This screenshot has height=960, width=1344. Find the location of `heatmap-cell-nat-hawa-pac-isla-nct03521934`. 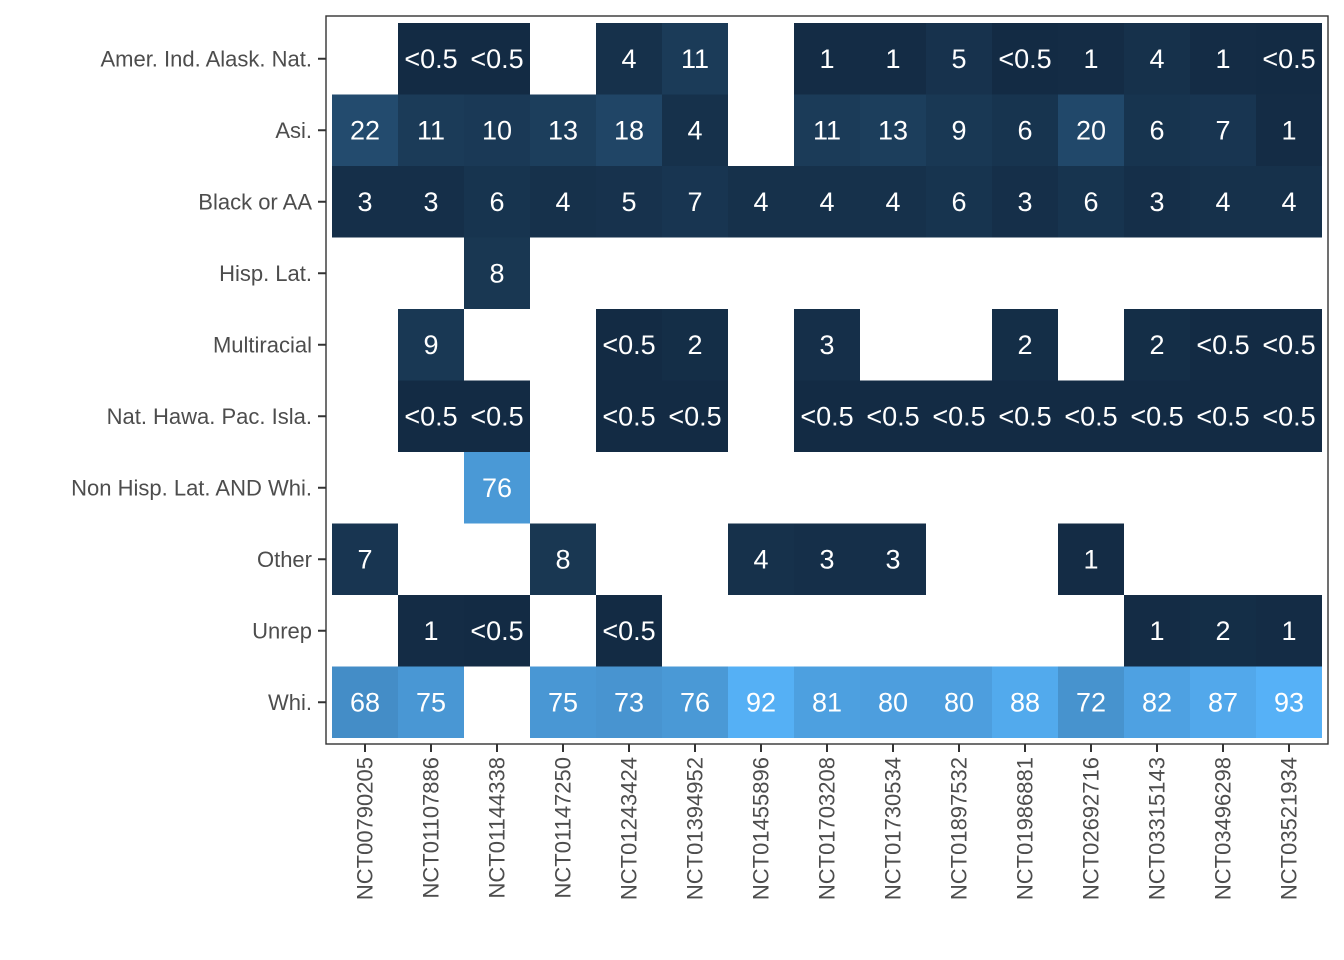

heatmap-cell-nat-hawa-pac-isla-nct03521934 is located at coordinates (1289, 416).